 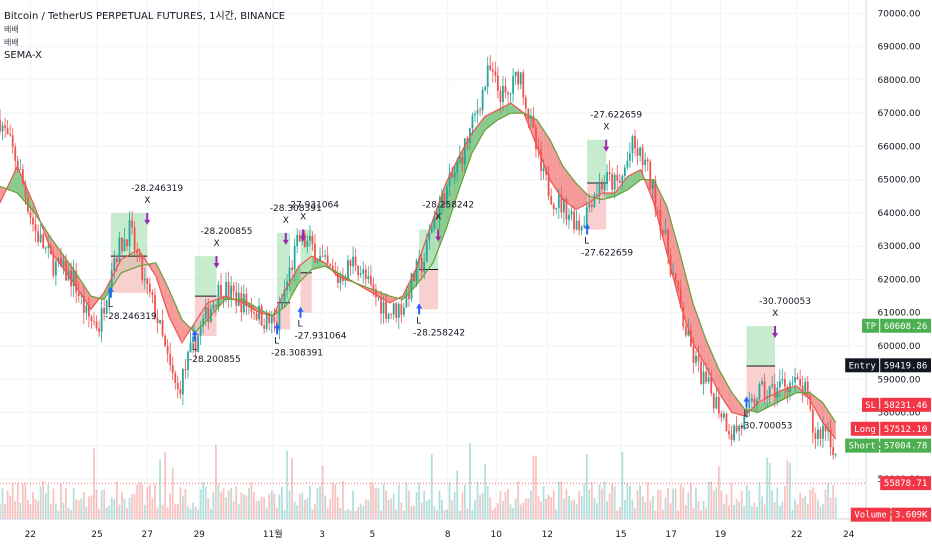 I want to click on exit-arrow-icon, so click(x=606, y=145).